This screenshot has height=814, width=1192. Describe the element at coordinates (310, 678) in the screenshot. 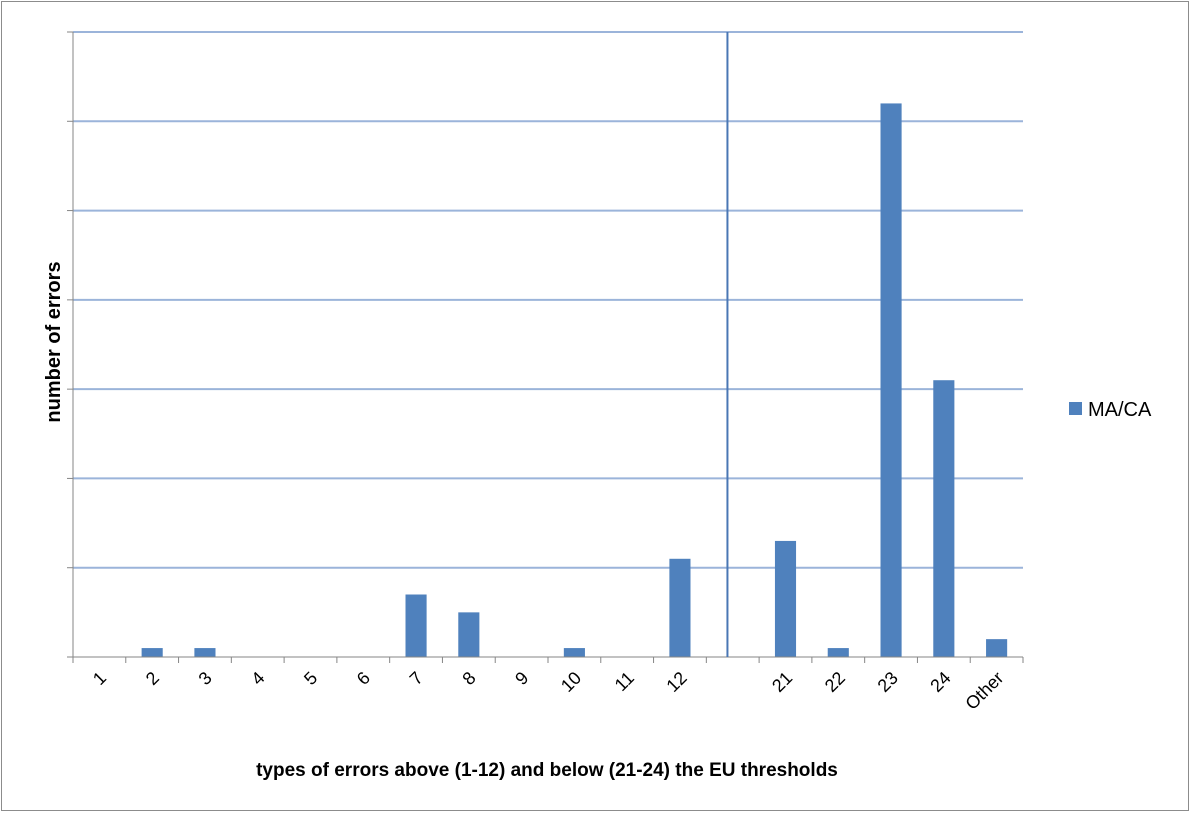

I see `x-tick-label: 5` at that location.